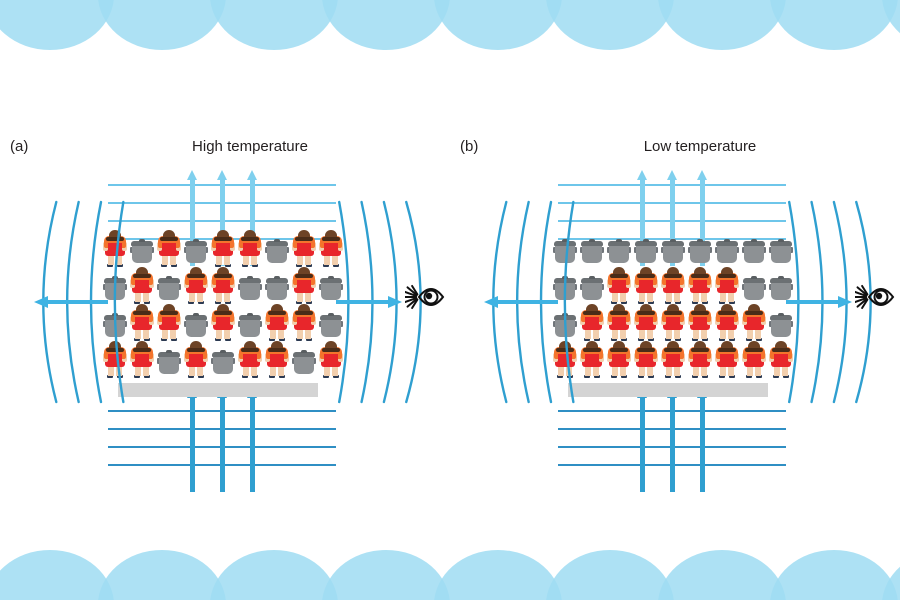 Image resolution: width=900 pixels, height=600 pixels. What do you see at coordinates (395, 302) in the screenshot?
I see `right-arrow-head` at bounding box center [395, 302].